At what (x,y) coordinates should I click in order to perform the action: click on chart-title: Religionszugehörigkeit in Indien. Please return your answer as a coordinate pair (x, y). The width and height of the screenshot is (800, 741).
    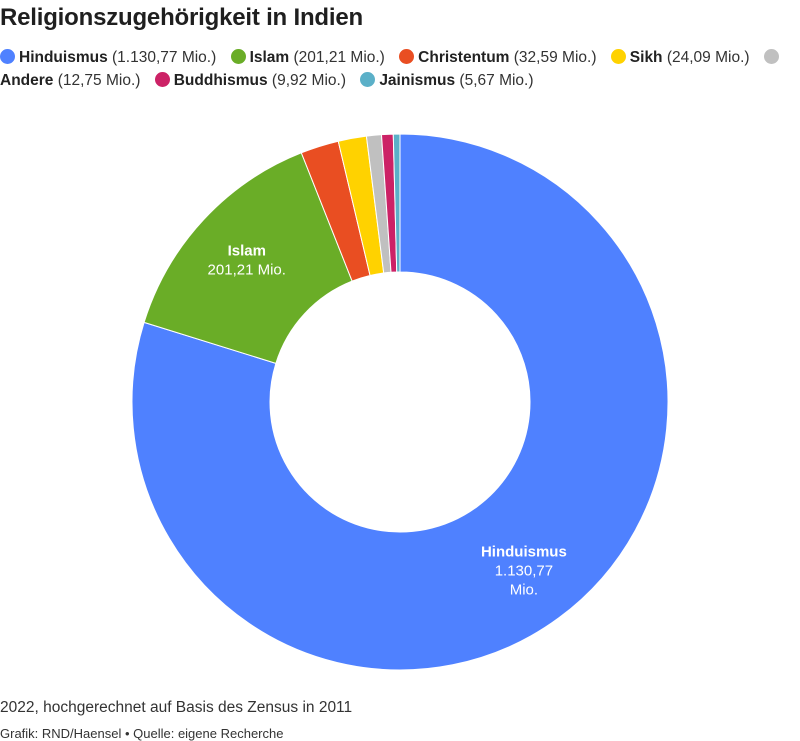
    Looking at the image, I should click on (181, 17).